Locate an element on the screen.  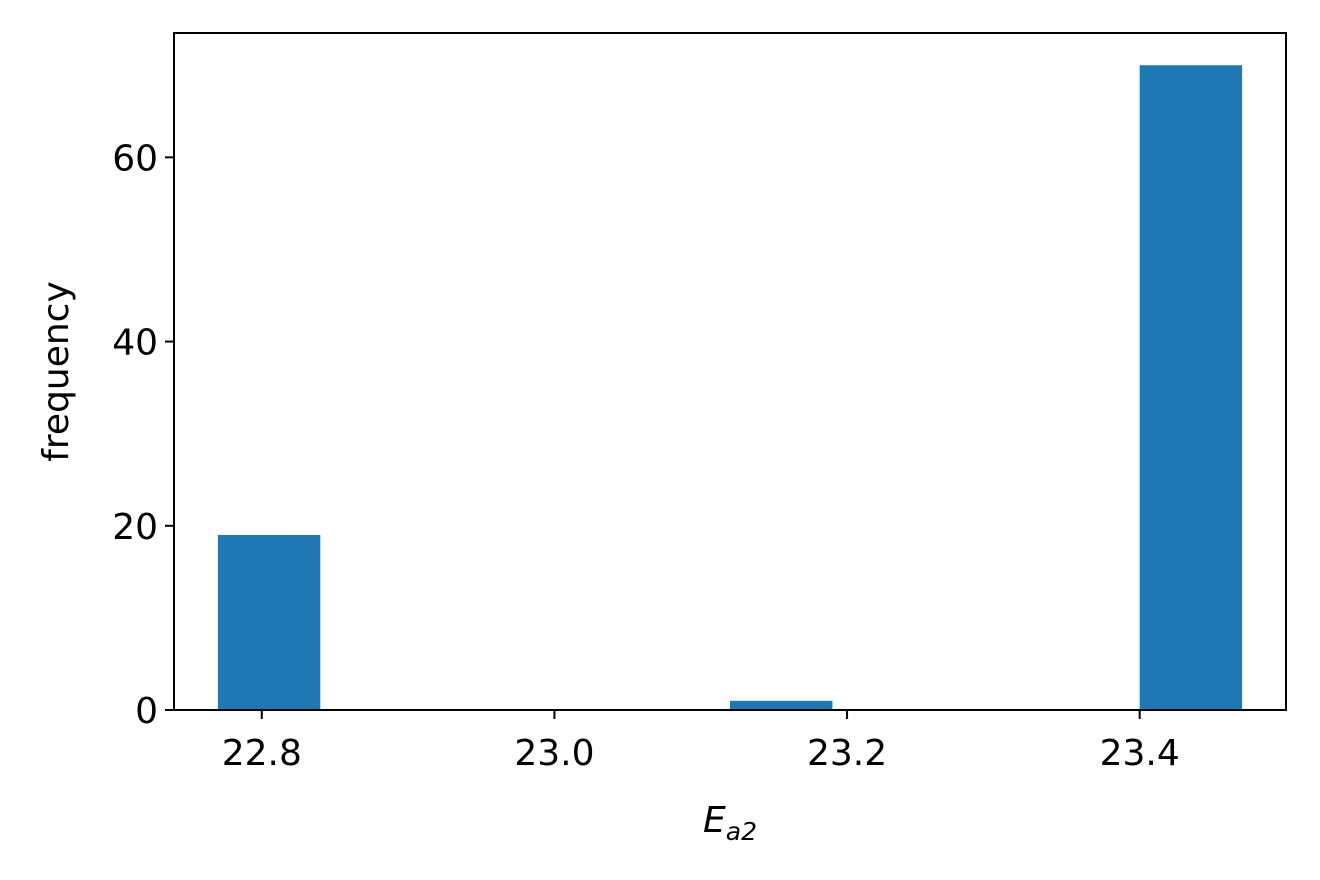
y-tick-label: 60 is located at coordinates (135, 158).